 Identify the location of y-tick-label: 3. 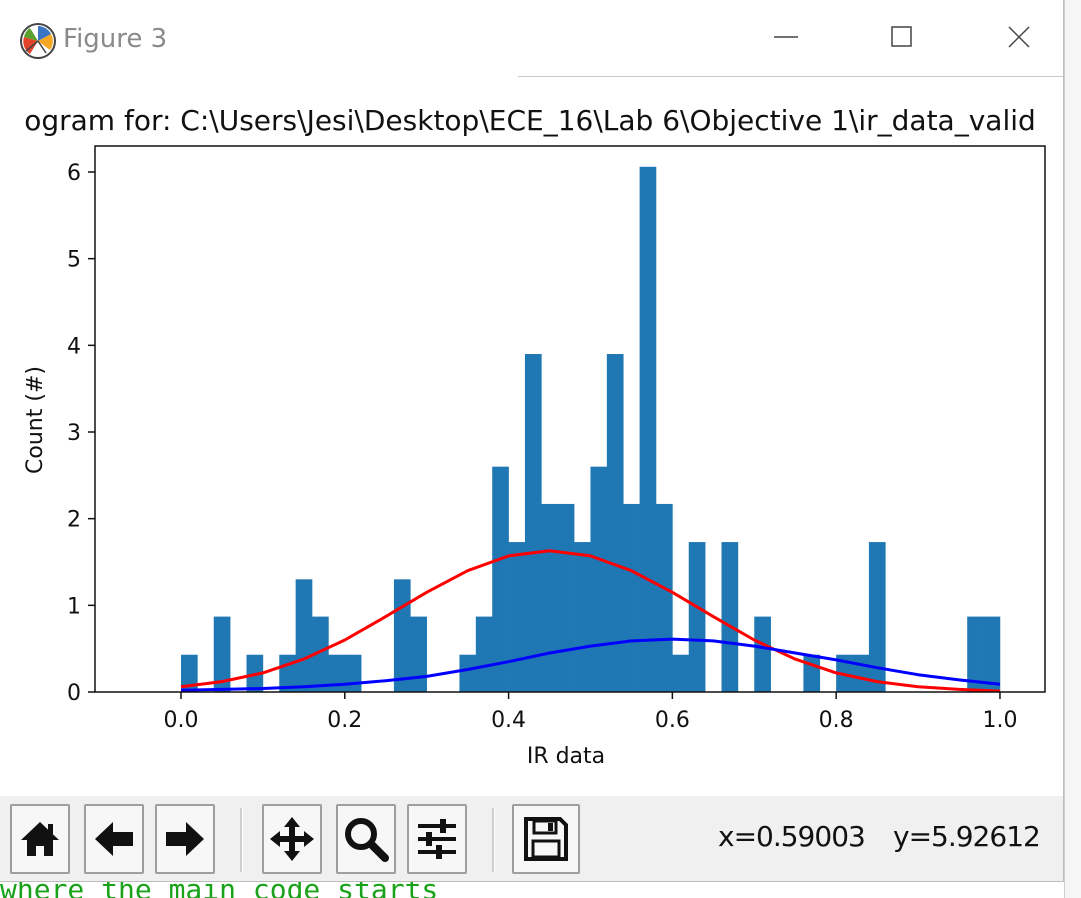
(74, 433).